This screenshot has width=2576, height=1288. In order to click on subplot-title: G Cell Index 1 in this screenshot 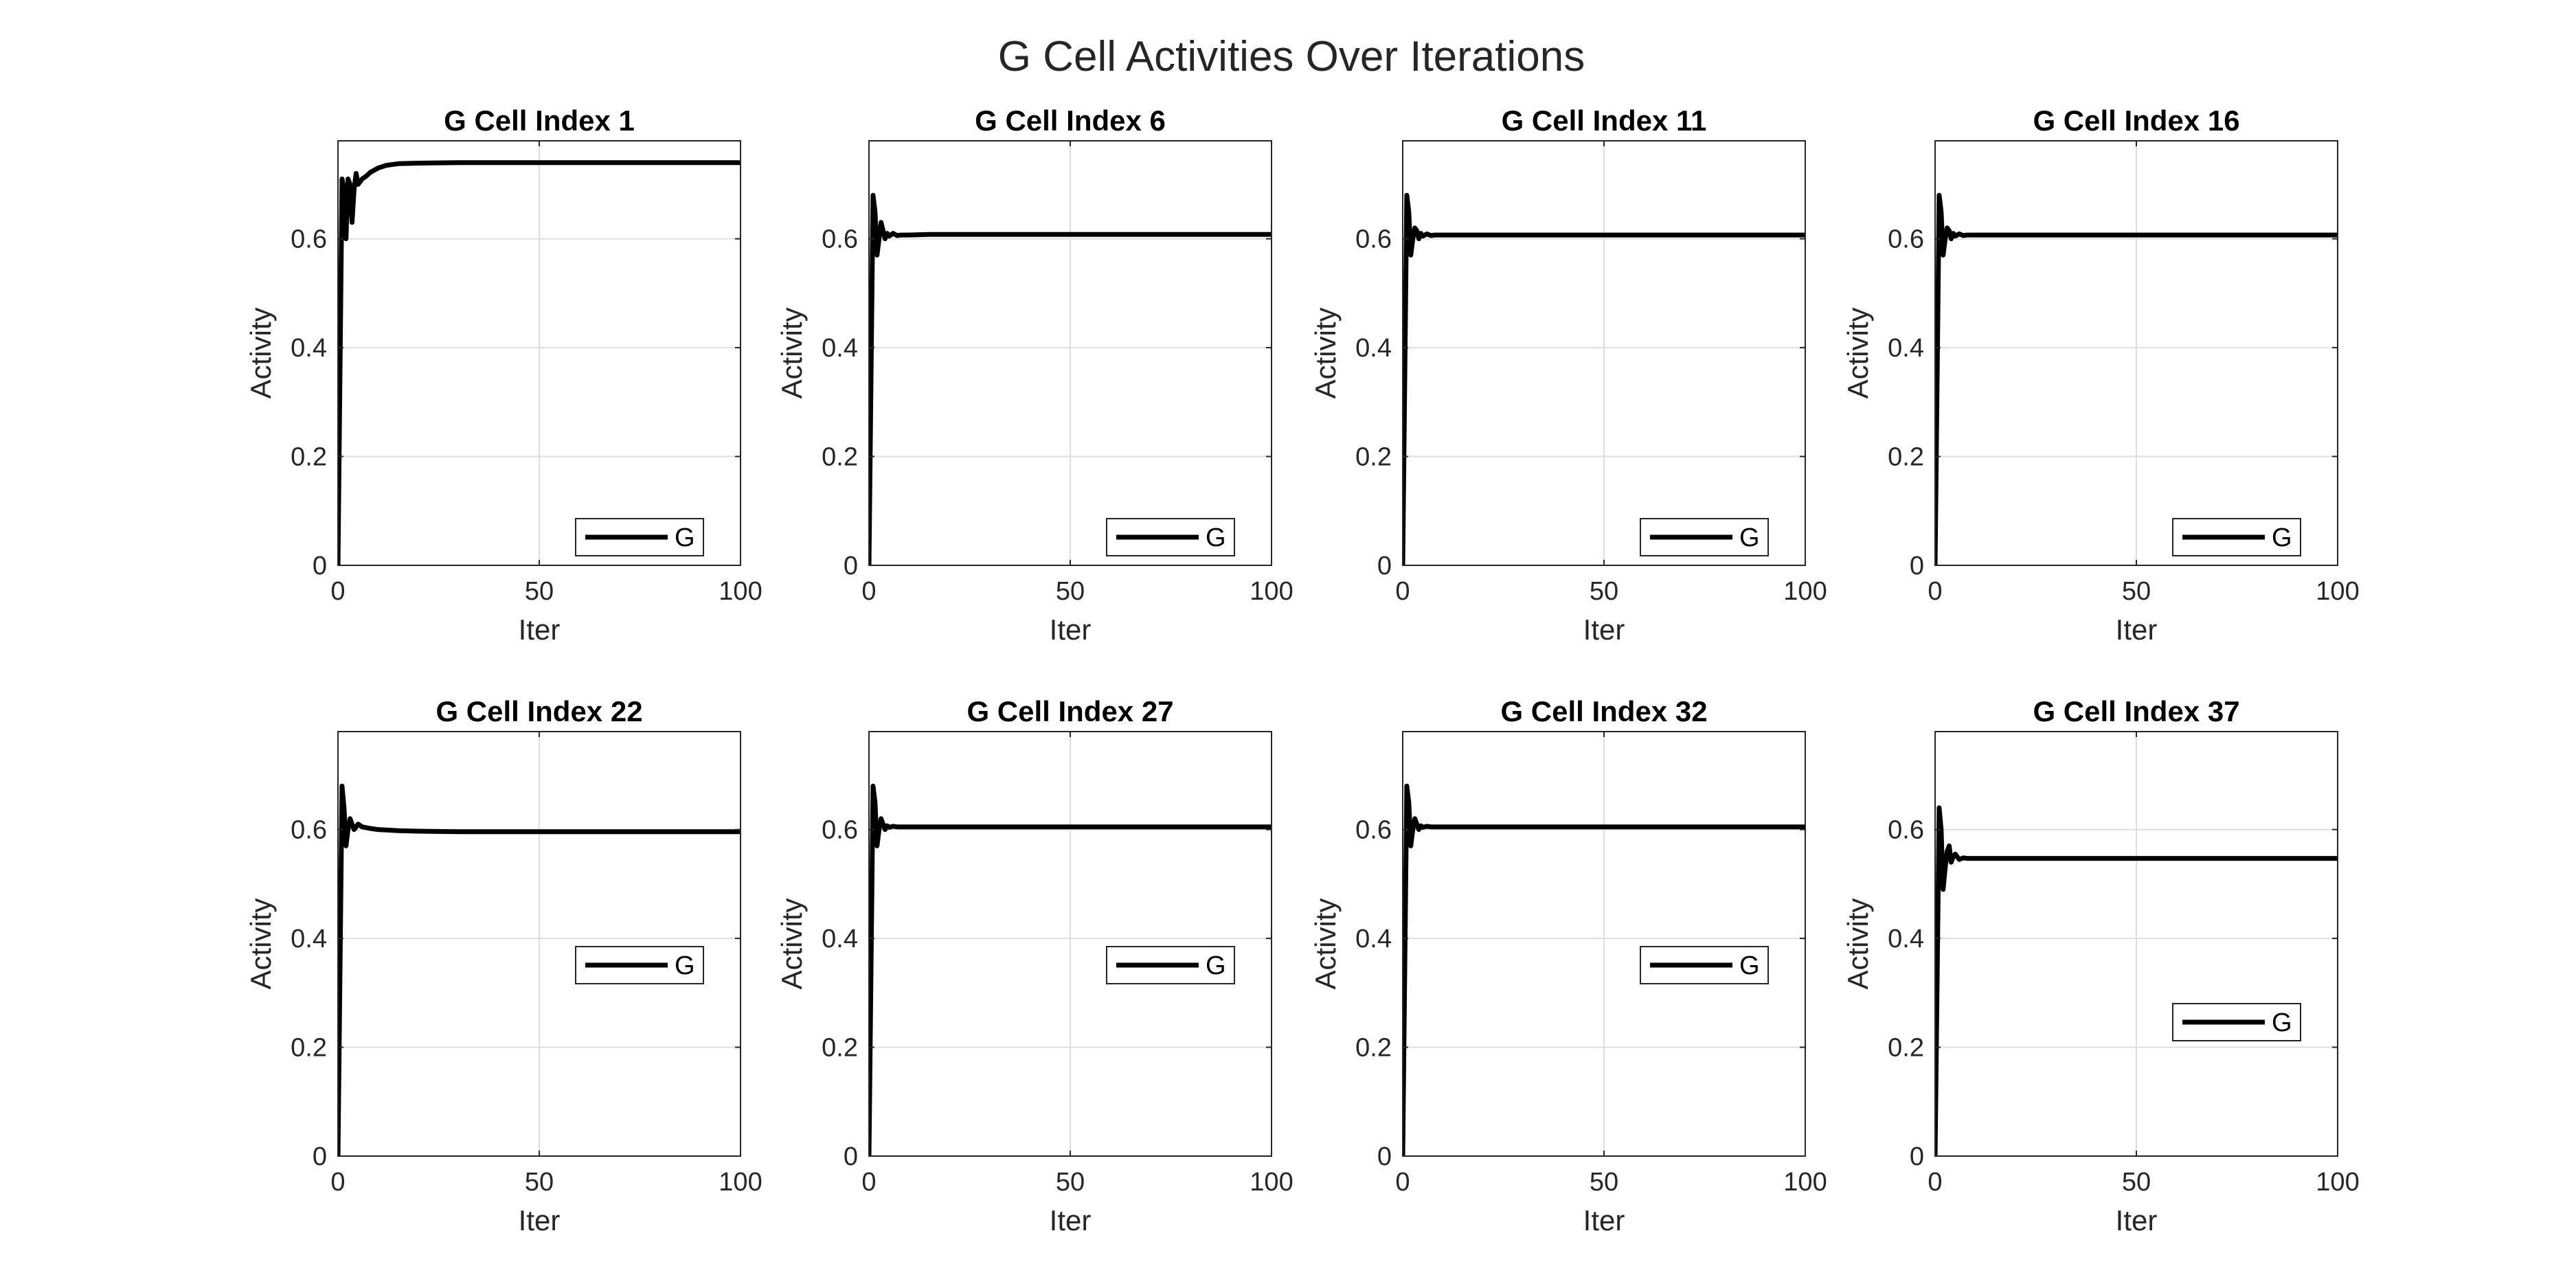, I will do `click(539, 120)`.